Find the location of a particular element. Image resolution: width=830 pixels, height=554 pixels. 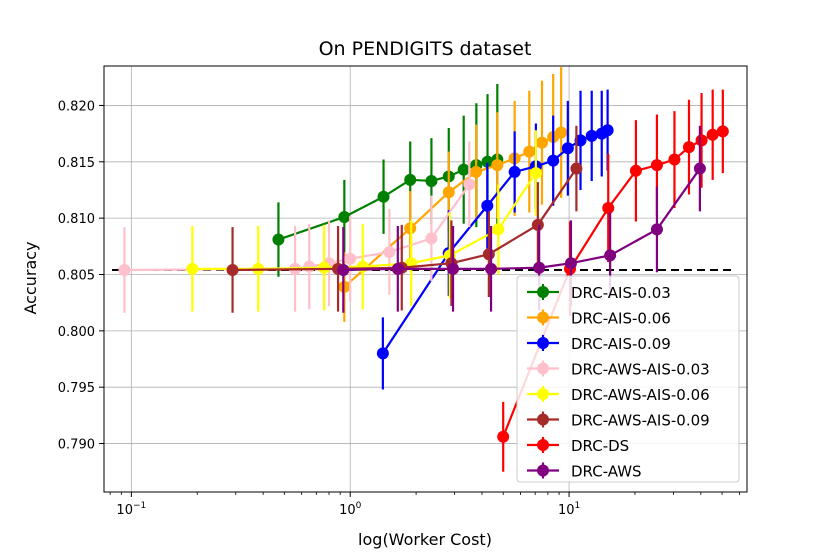

legend-label: DRC-AWS-AIS-0.09 is located at coordinates (640, 421).